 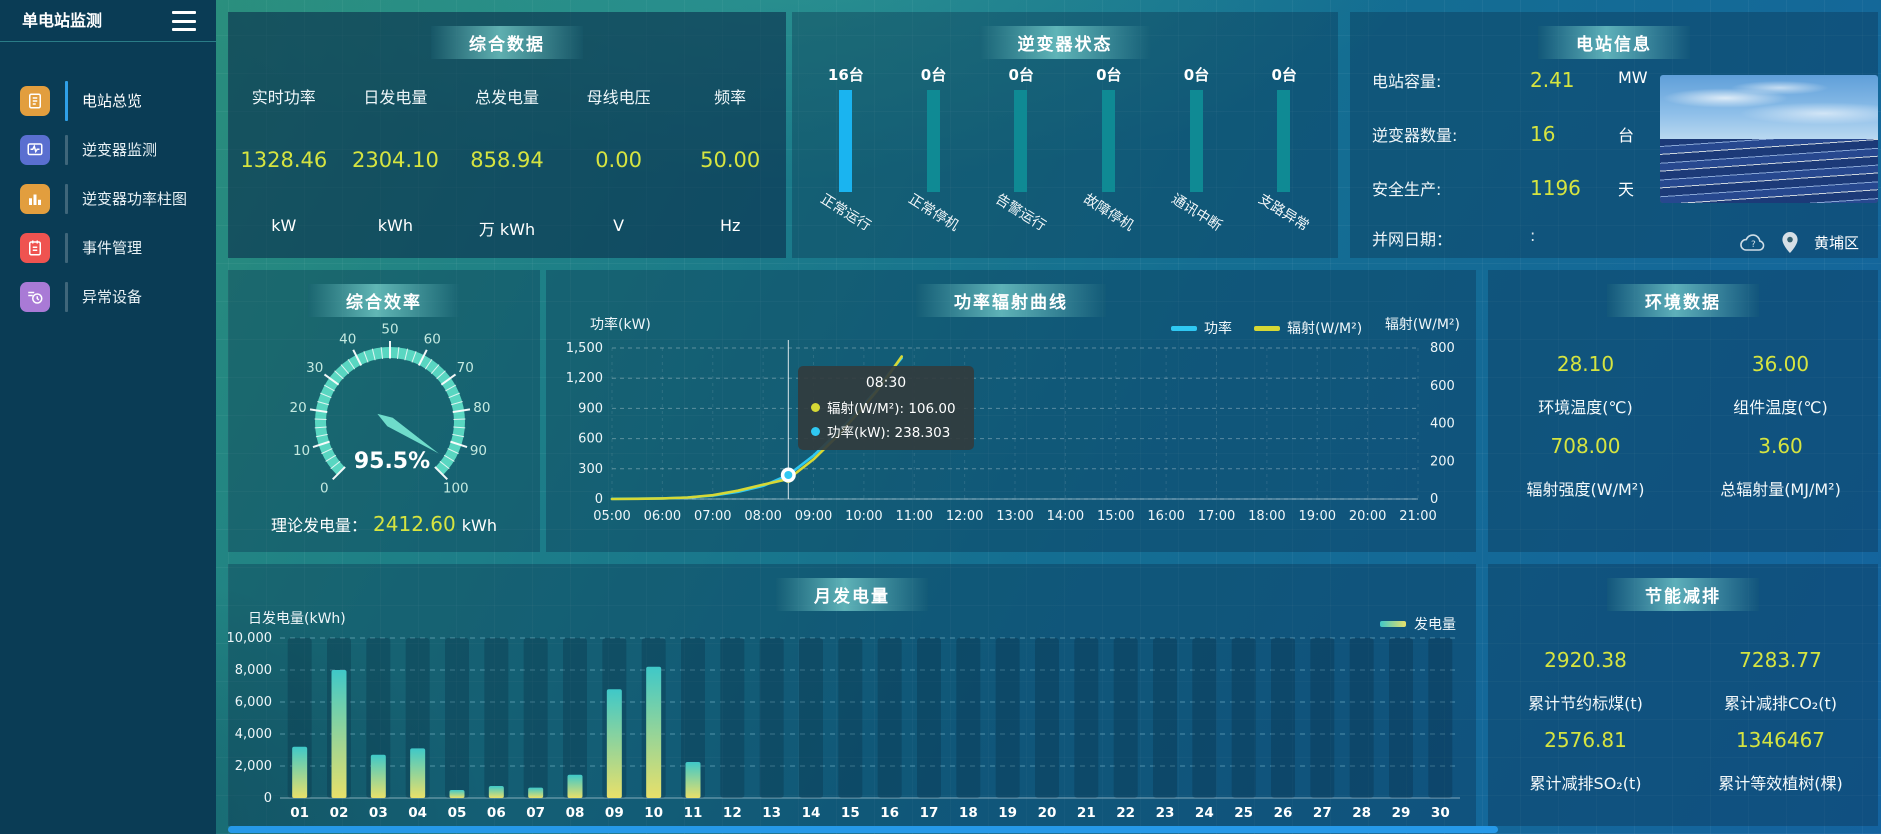 What do you see at coordinates (496, 813) in the screenshot?
I see `svg-text: 06` at bounding box center [496, 813].